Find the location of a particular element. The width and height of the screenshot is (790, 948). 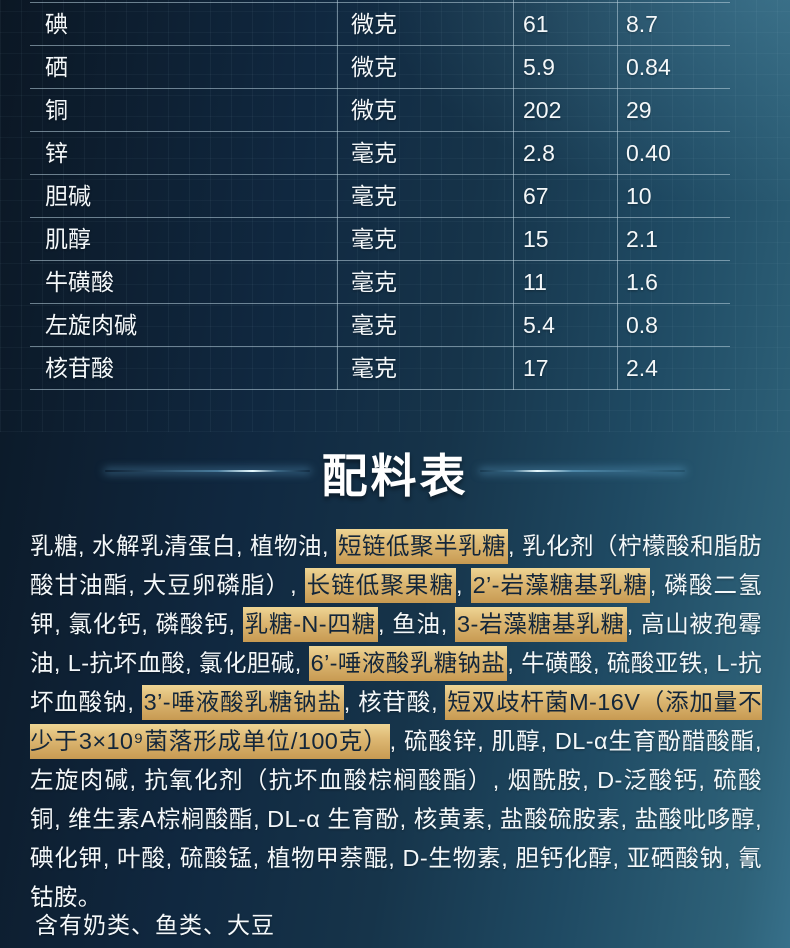

ingredients-section-header: 配料表 is located at coordinates (395, 472).